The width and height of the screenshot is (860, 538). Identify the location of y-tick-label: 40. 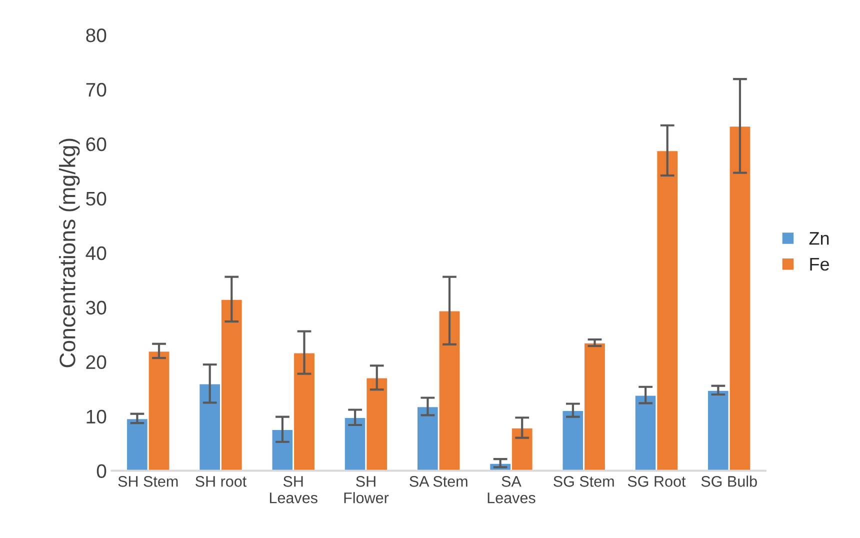
(96, 253).